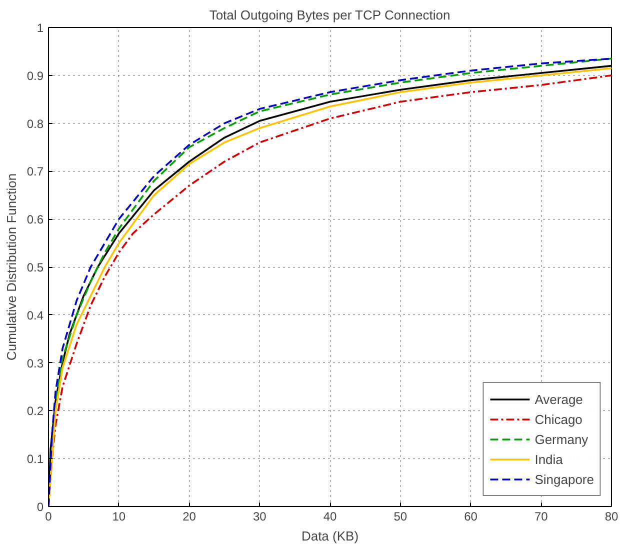 The image size is (623, 546). Describe the element at coordinates (611, 517) in the screenshot. I see `x-tick-label: 80` at that location.